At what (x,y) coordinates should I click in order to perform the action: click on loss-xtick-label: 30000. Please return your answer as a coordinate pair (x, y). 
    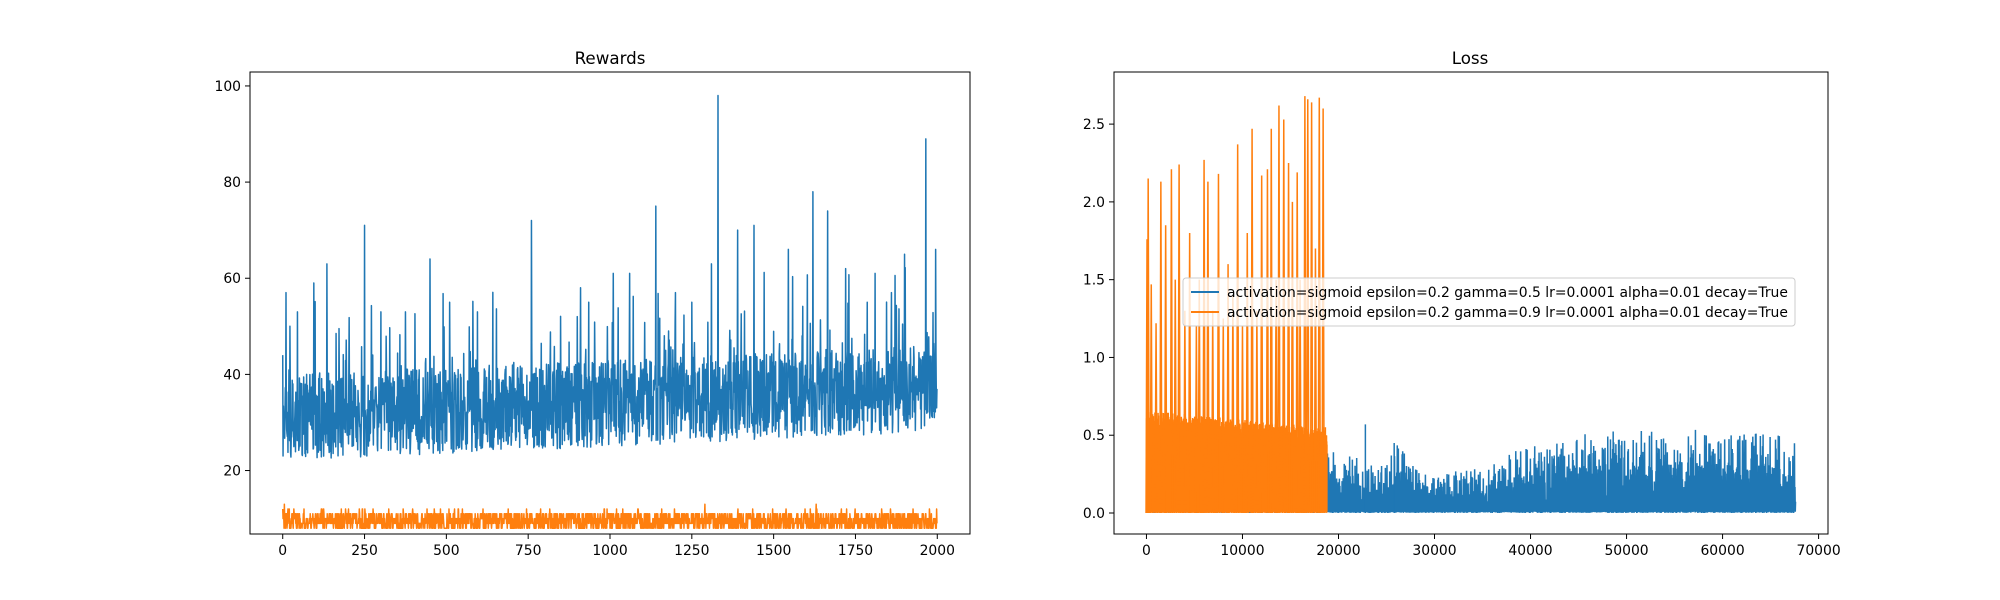
    Looking at the image, I should click on (1434, 551).